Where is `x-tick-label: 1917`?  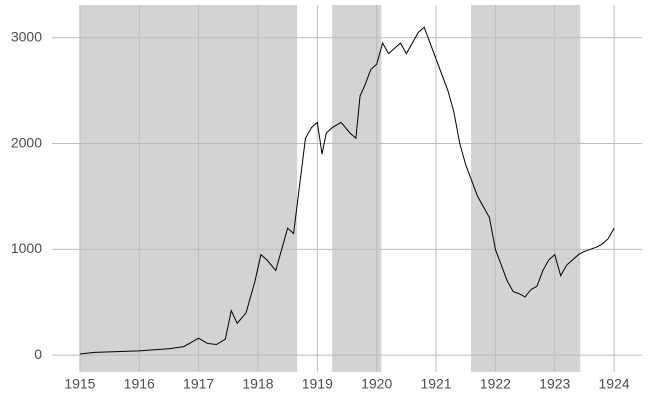 x-tick-label: 1917 is located at coordinates (198, 384).